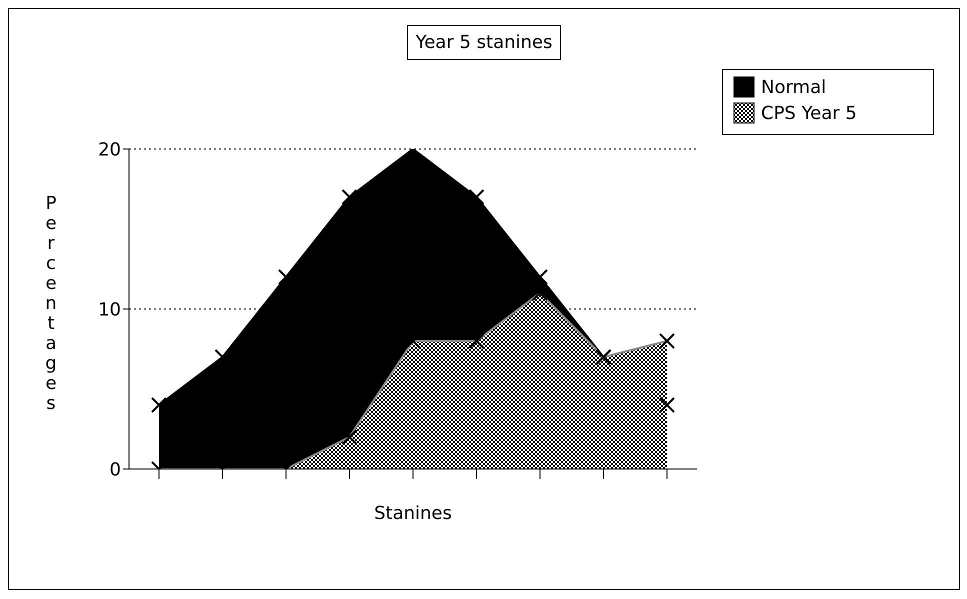 Image resolution: width=967 pixels, height=599 pixels. What do you see at coordinates (109, 149) in the screenshot?
I see `y-tick-label: 20` at bounding box center [109, 149].